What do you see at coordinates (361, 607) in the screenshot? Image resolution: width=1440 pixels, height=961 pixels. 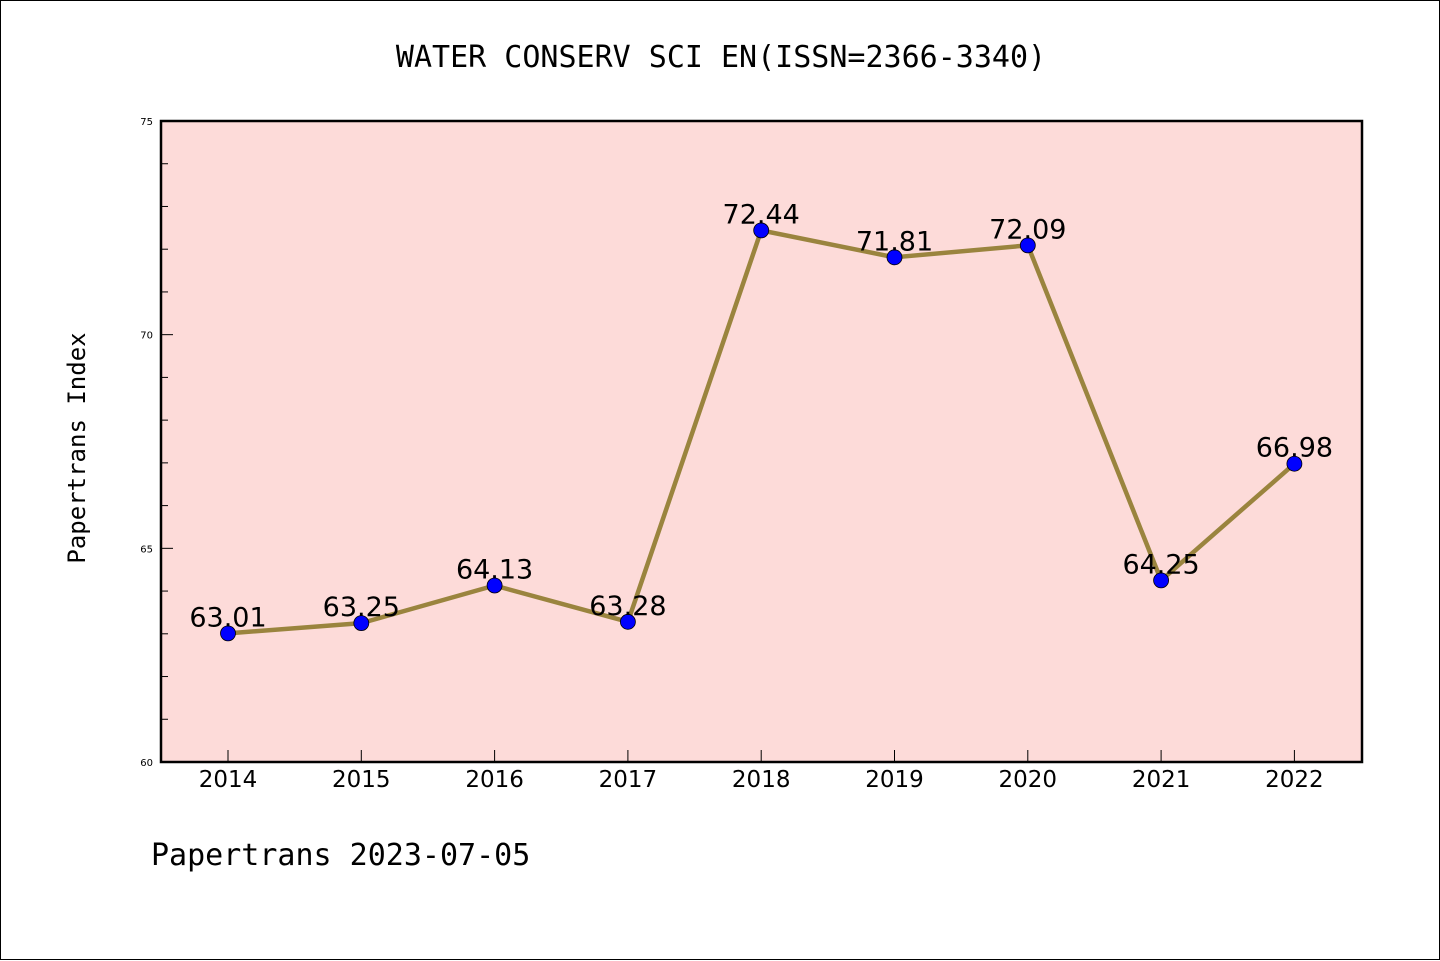 I see `data-label: 63.25` at bounding box center [361, 607].